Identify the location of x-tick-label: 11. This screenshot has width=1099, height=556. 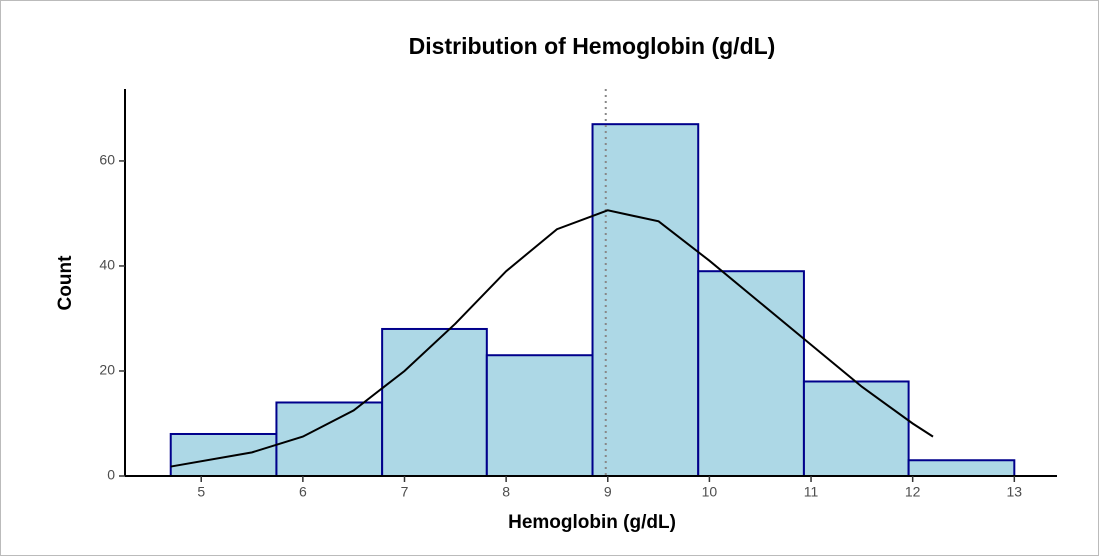
(811, 492).